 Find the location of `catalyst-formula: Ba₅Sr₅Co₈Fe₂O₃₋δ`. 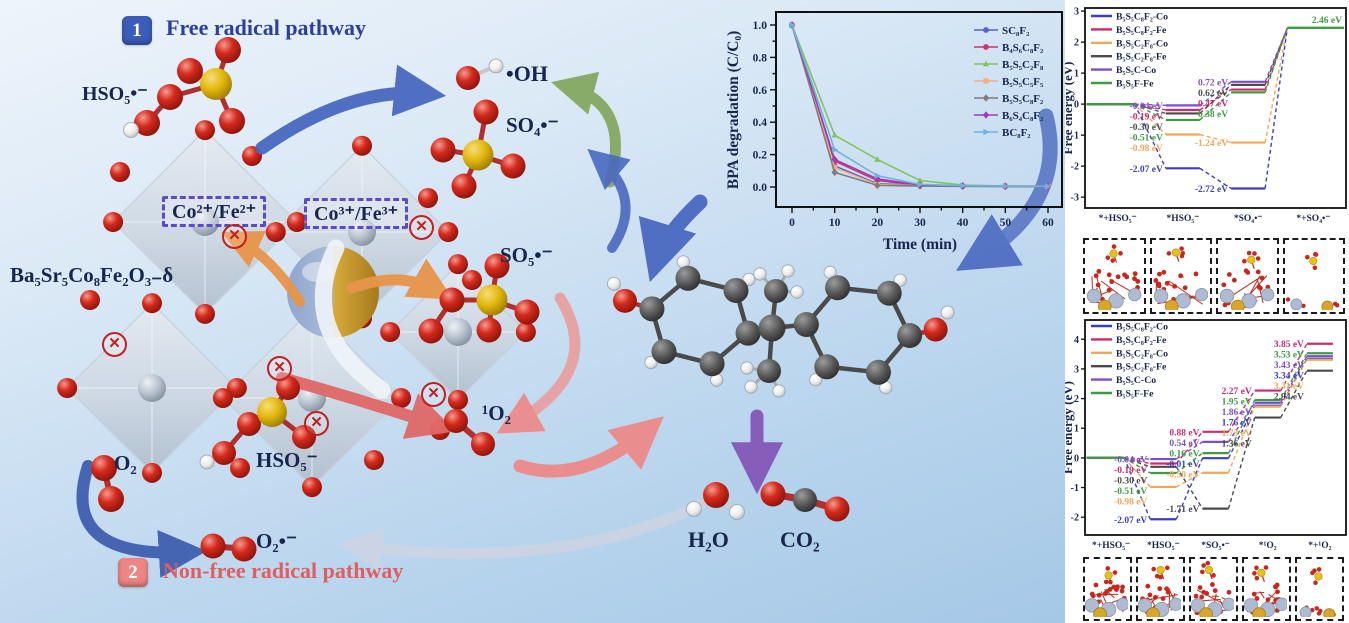

catalyst-formula: Ba₅Sr₅Co₈Fe₂O₃₋δ is located at coordinates (92, 275).